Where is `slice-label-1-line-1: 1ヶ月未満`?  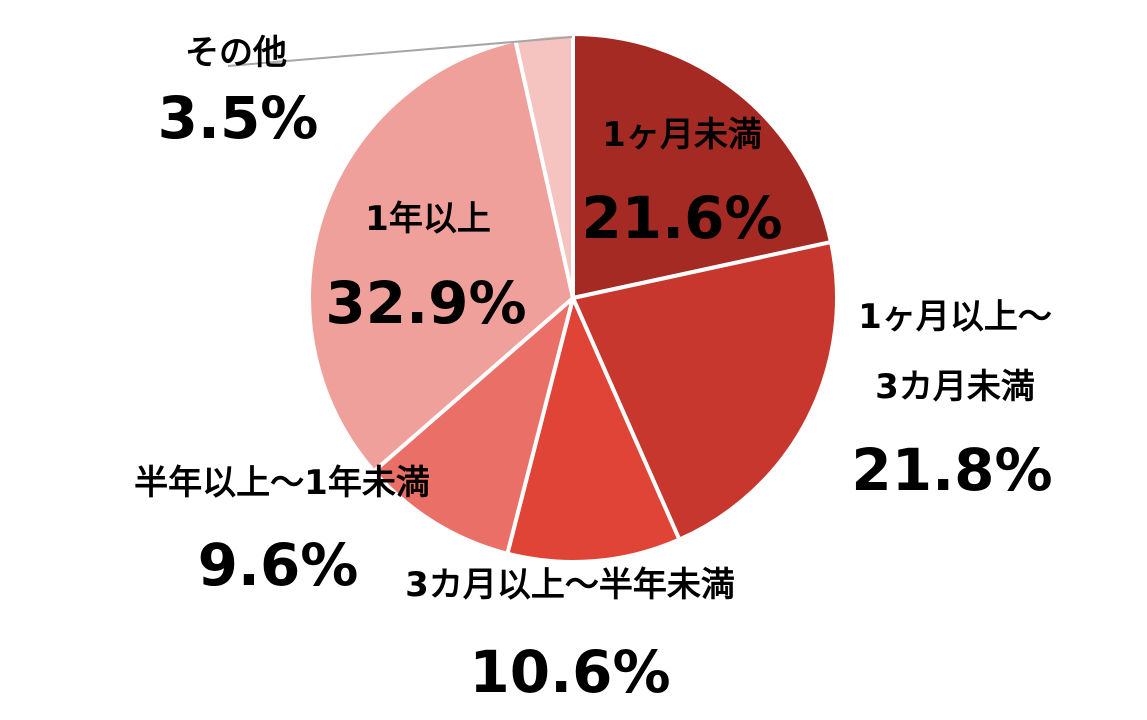
slice-label-1-line-1: 1ヶ月未満 is located at coordinates (682, 135).